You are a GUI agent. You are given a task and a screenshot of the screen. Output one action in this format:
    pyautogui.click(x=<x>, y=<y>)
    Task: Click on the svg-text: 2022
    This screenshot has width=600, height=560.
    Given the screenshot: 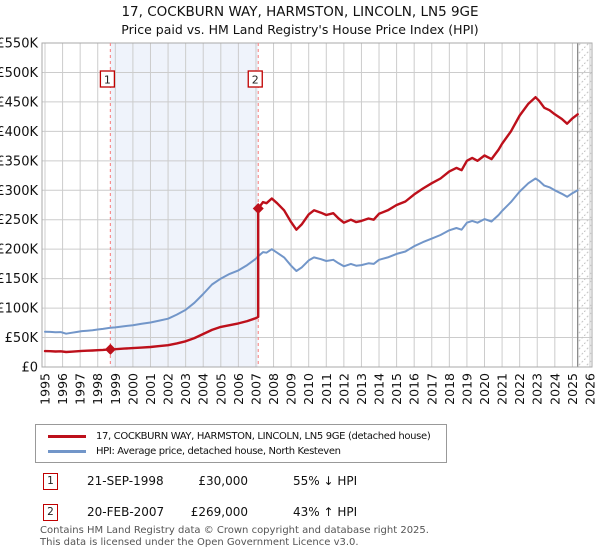 What is the action you would take?
    pyautogui.click(x=519, y=389)
    